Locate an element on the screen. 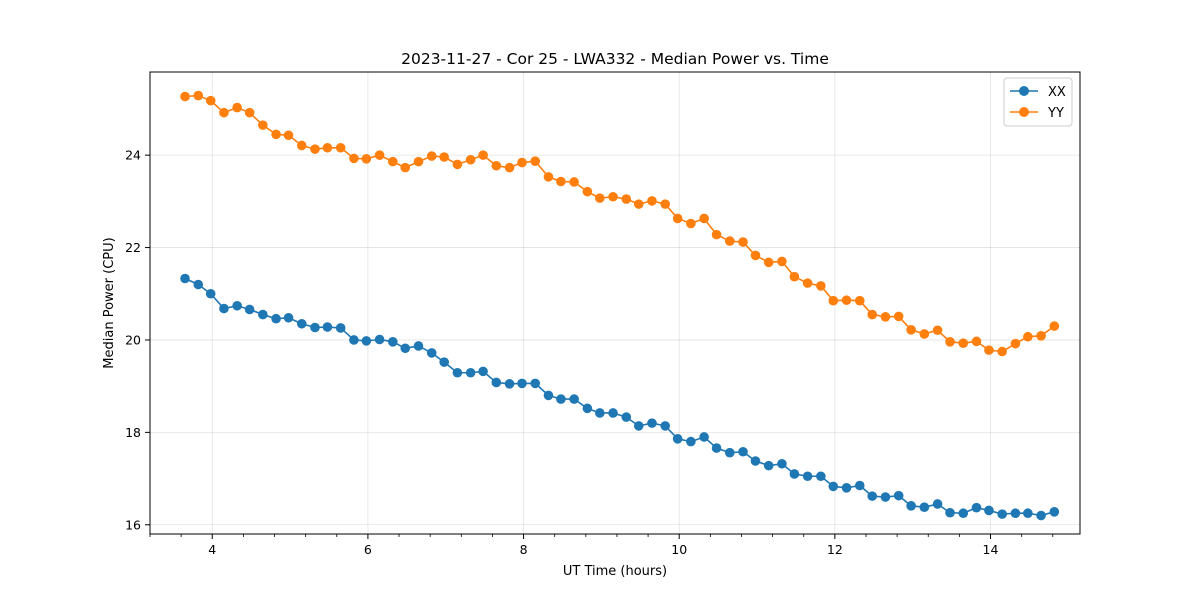 The image size is (1200, 600). legend-marker-yy is located at coordinates (1024, 112).